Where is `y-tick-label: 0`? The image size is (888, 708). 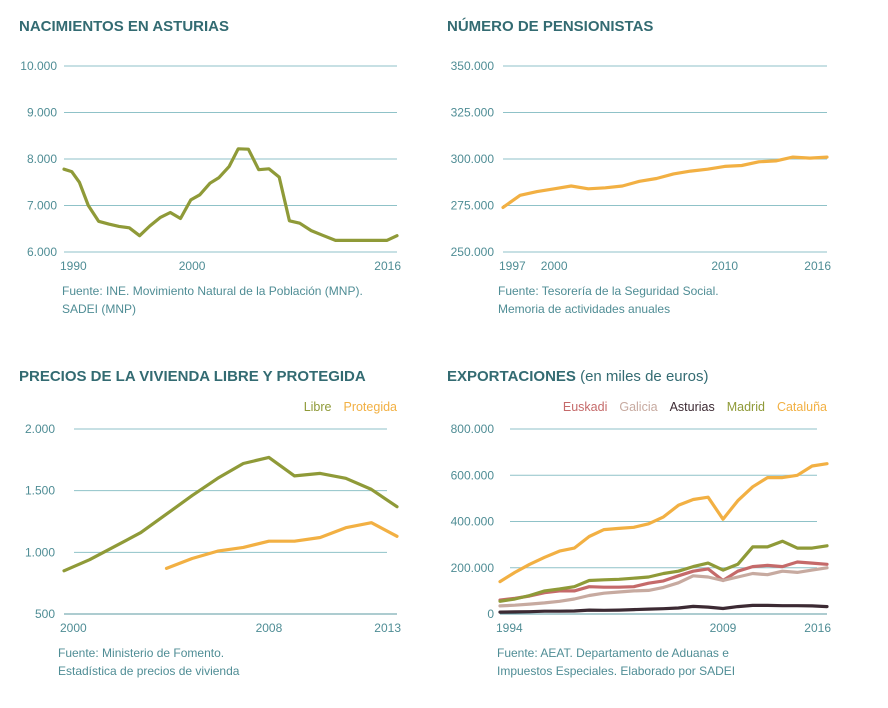
y-tick-label: 0 is located at coordinates (490, 614).